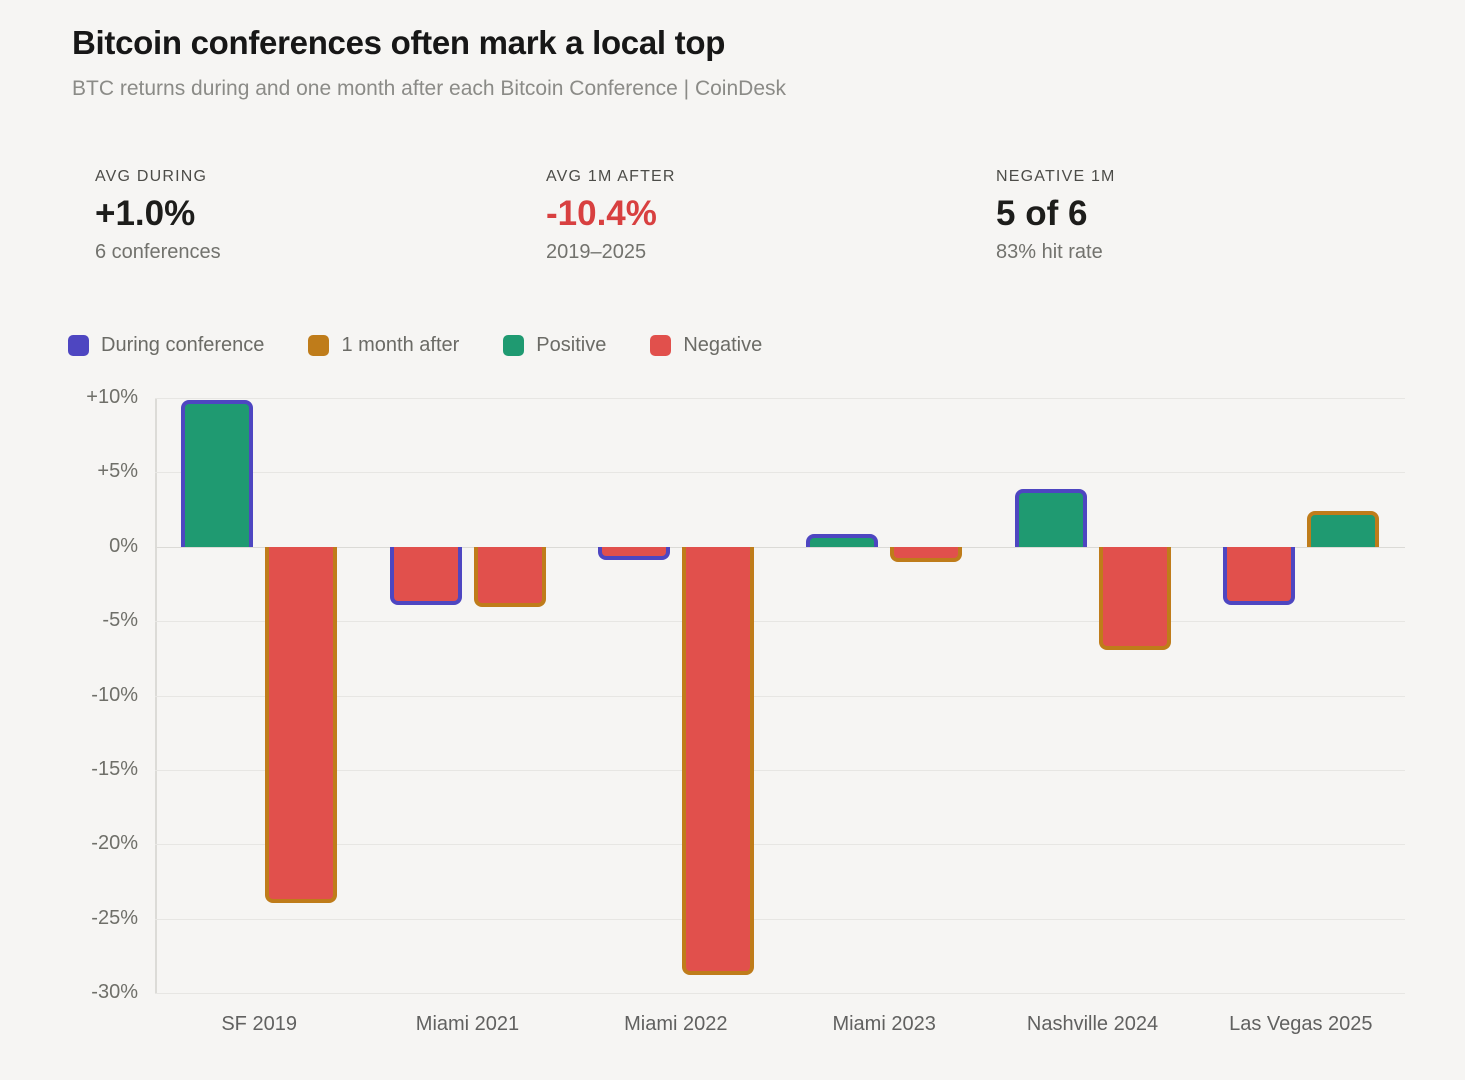 The image size is (1465, 1080). Describe the element at coordinates (158, 252) in the screenshot. I see `stat-sub: 6 conferences` at that location.